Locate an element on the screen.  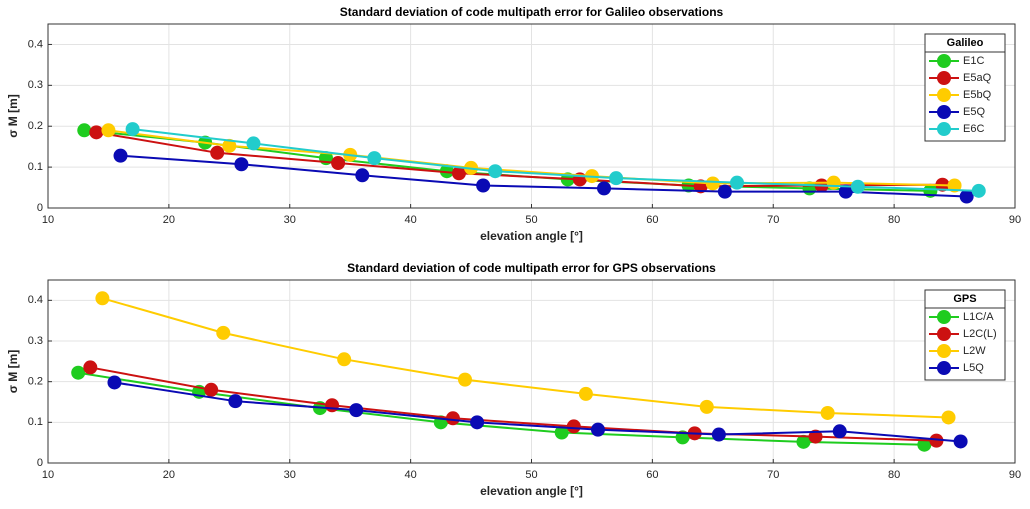
legend-label: L2C(L) is located at coordinates (980, 334).